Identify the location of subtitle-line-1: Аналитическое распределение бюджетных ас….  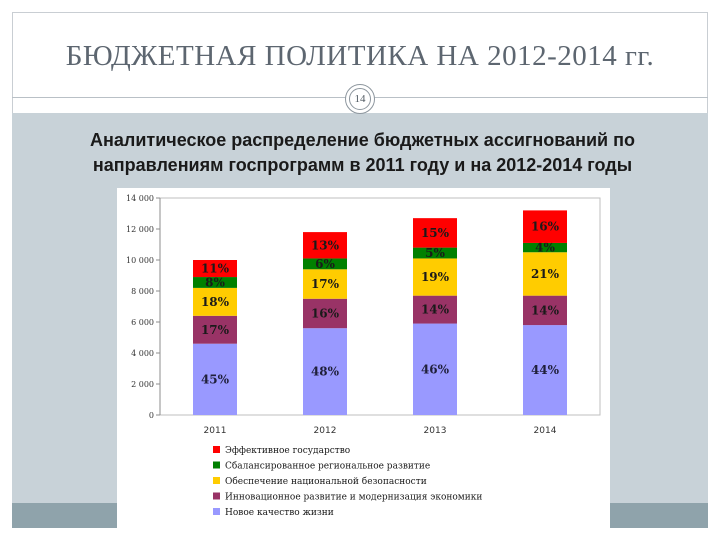
(362, 140).